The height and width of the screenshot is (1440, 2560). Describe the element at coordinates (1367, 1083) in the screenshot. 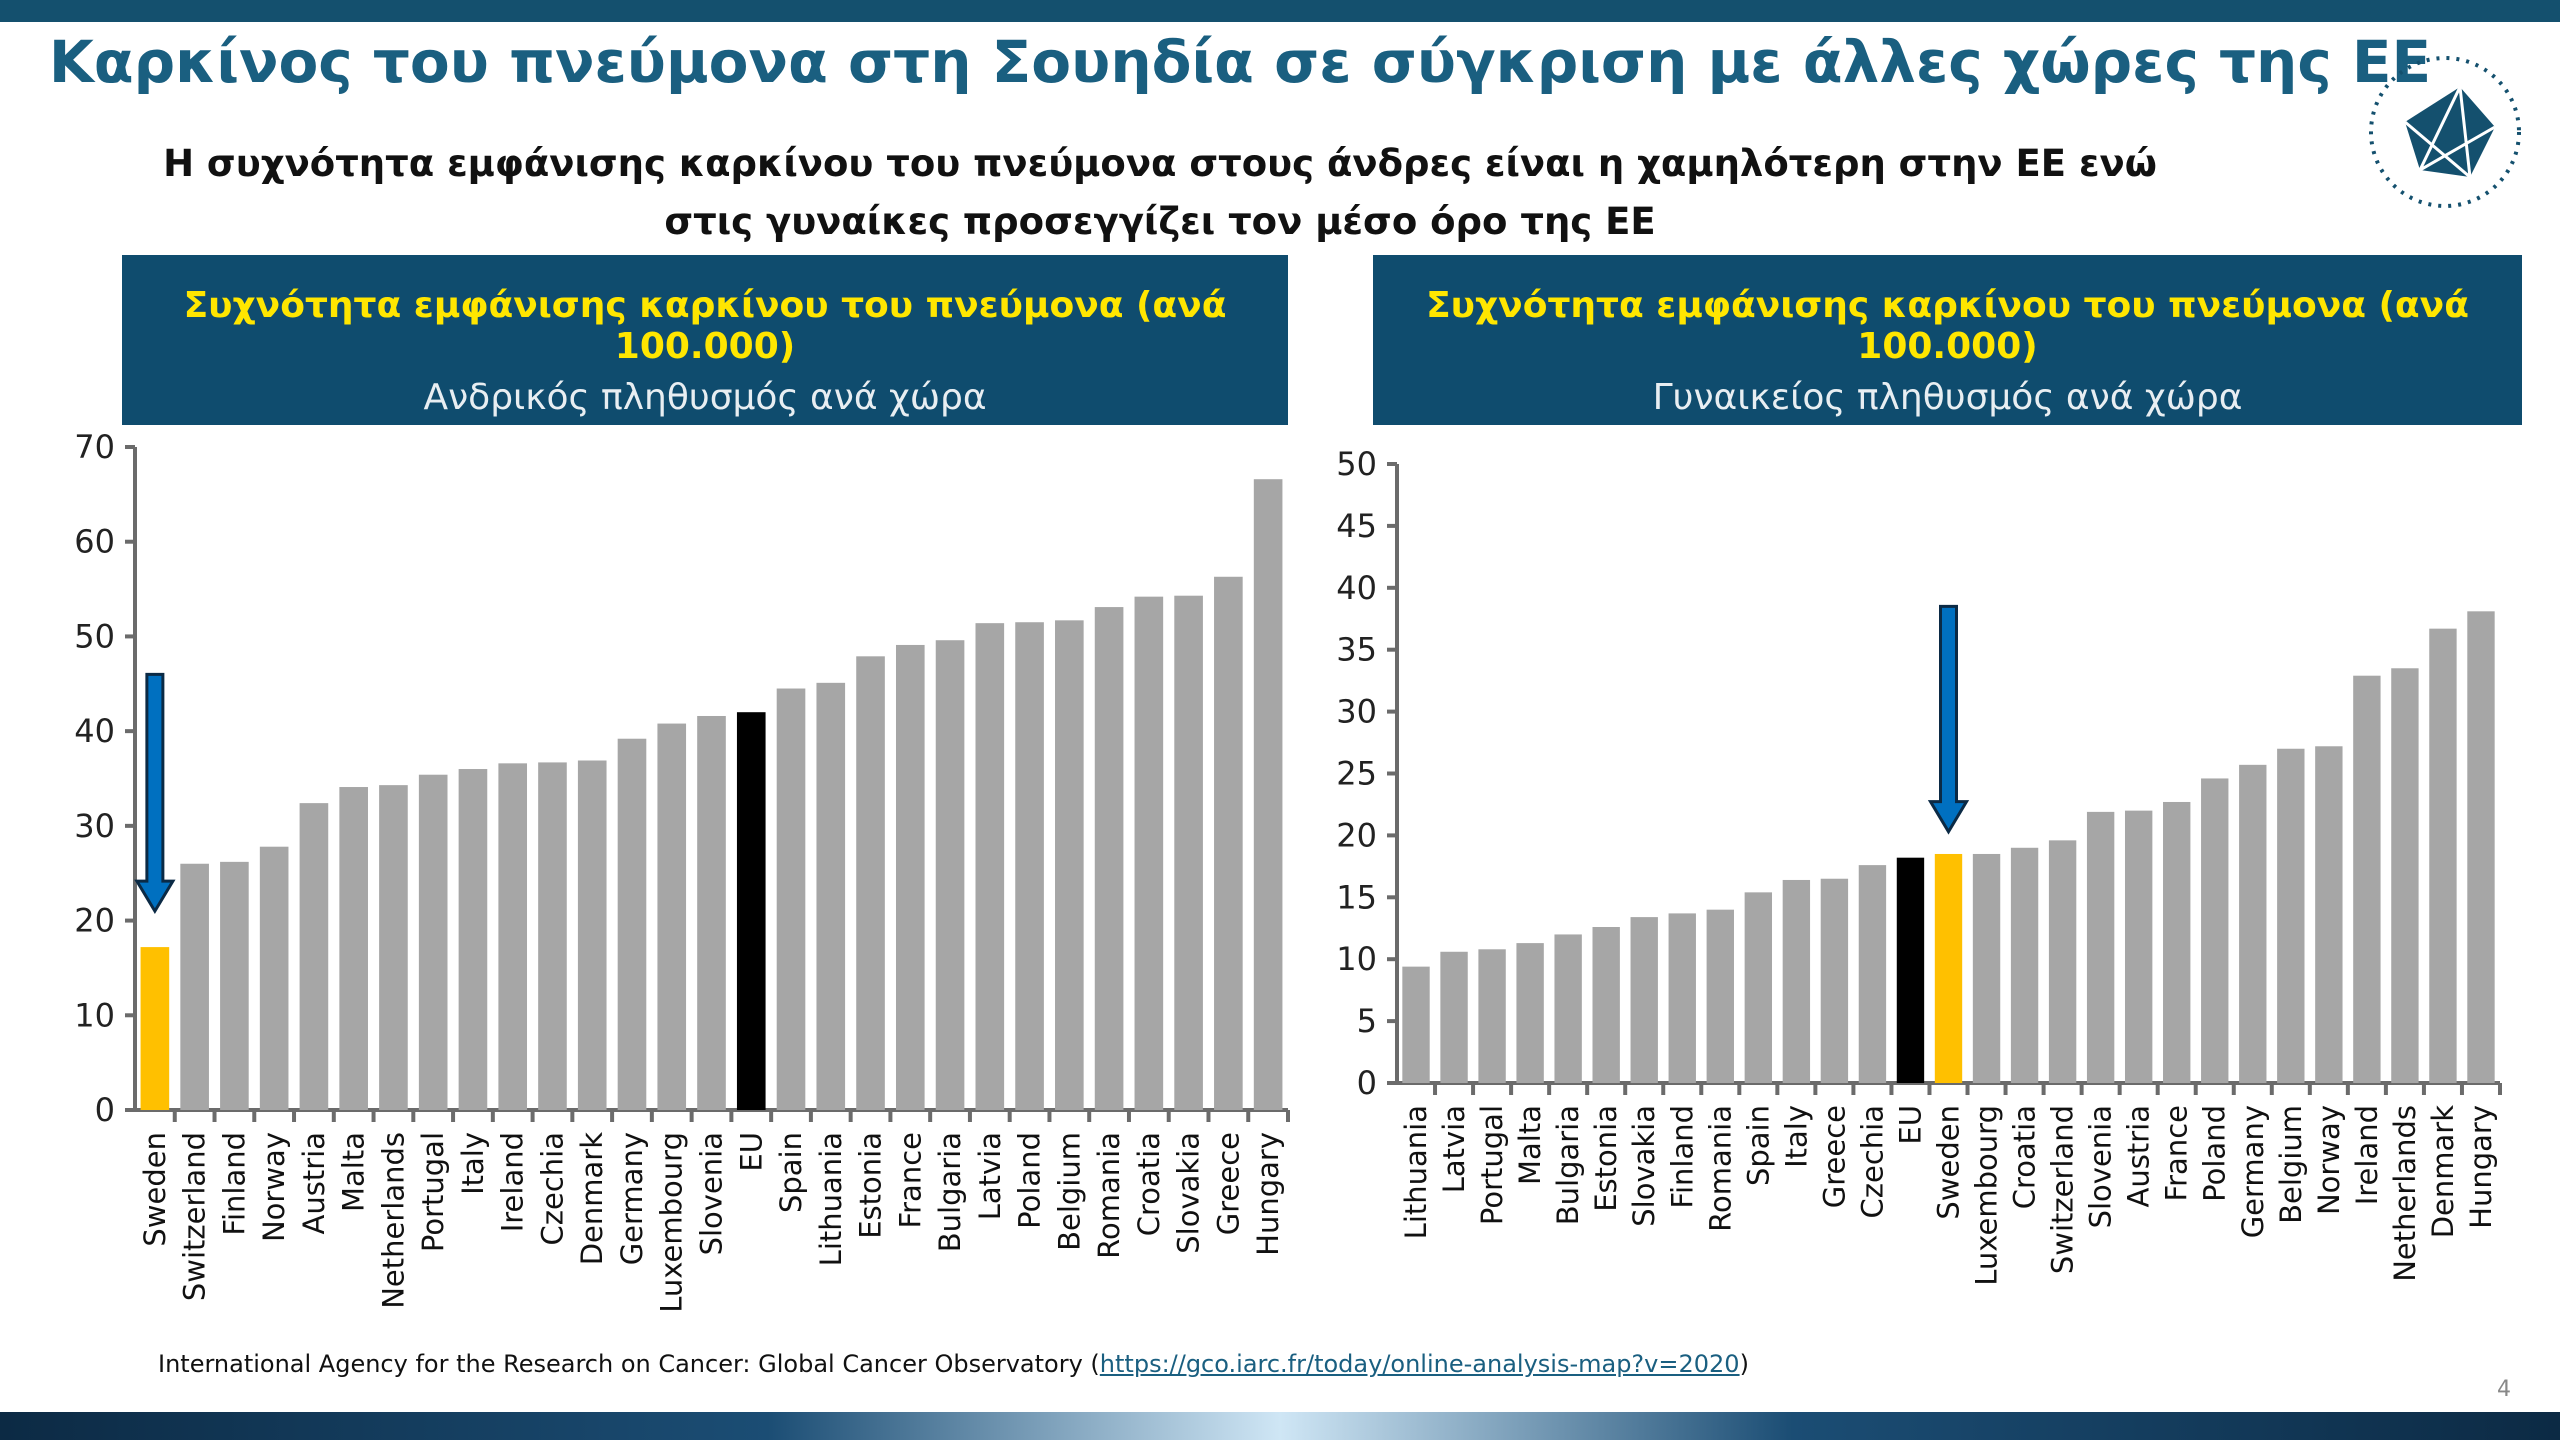

I see `female-y-tick-label: 0` at that location.